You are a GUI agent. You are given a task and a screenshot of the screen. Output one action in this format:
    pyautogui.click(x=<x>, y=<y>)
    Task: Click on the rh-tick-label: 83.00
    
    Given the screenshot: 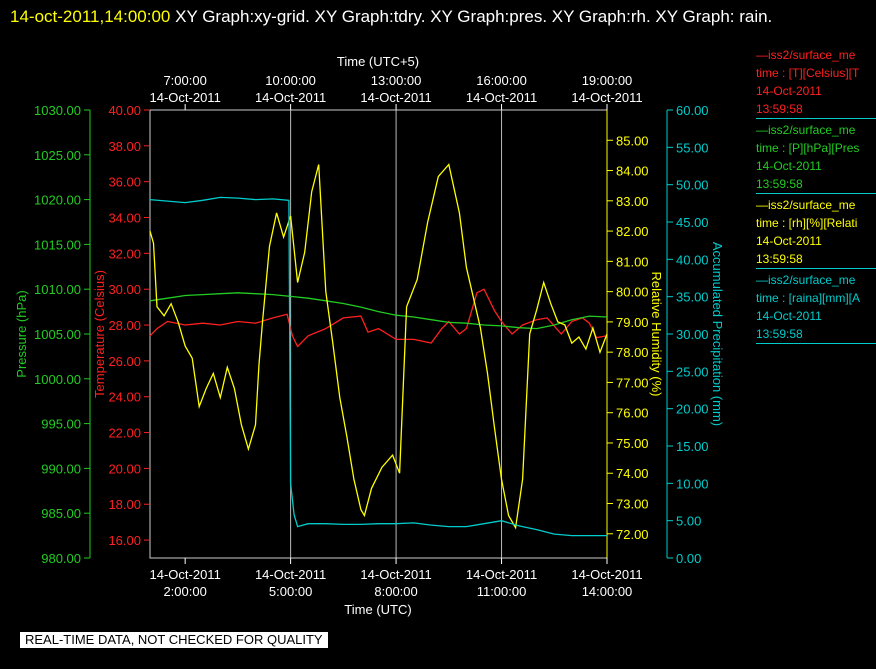 What is the action you would take?
    pyautogui.click(x=632, y=201)
    